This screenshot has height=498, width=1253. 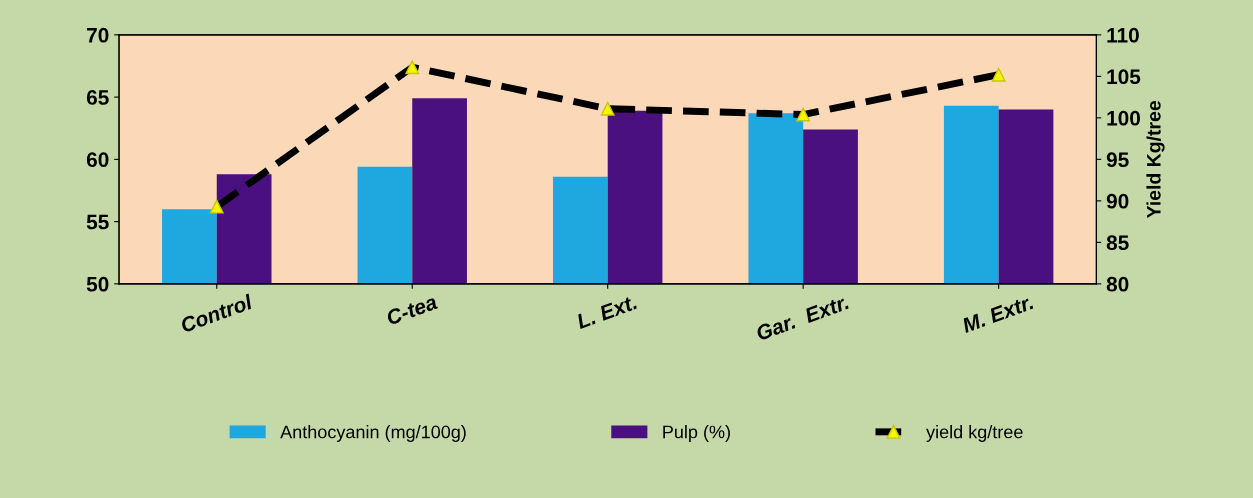 What do you see at coordinates (1117, 243) in the screenshot?
I see `y2-tick-label: 85` at bounding box center [1117, 243].